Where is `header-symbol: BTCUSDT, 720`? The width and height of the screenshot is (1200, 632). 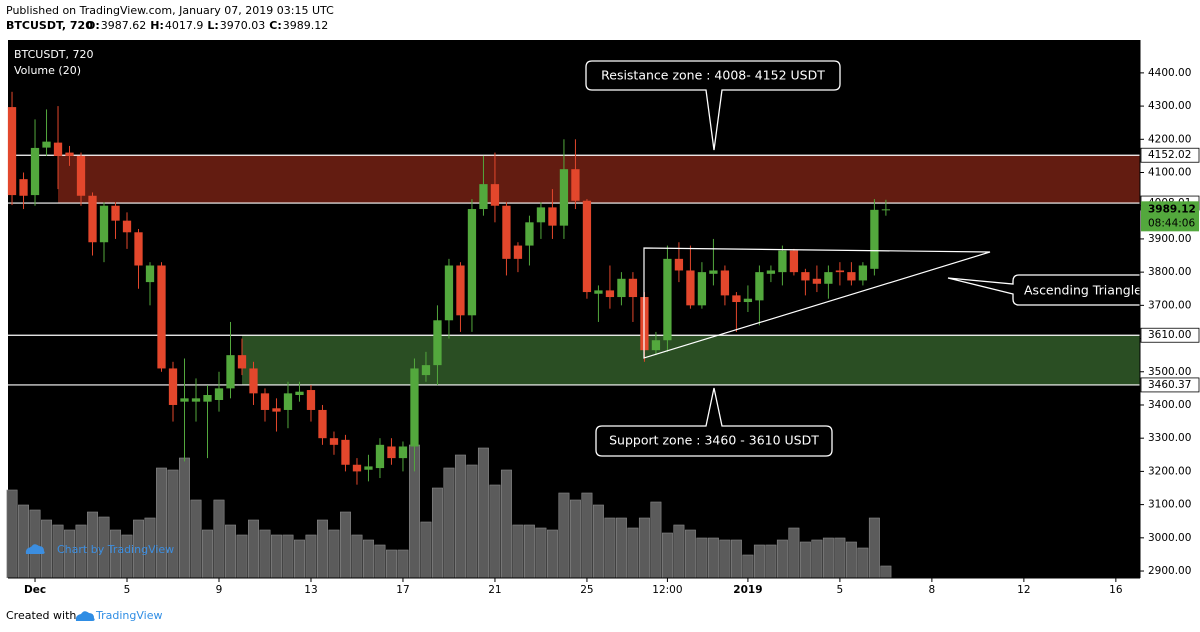
header-symbol: BTCUSDT, 720 is located at coordinates (49, 25).